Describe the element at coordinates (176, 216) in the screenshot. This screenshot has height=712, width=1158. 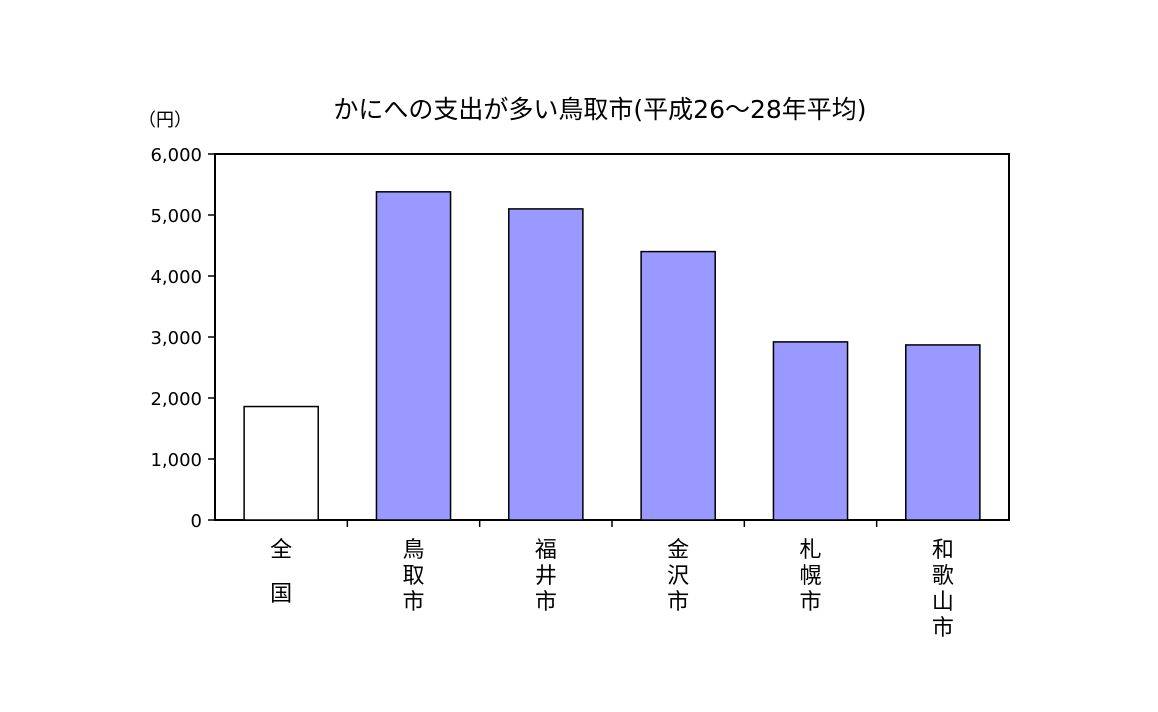
I see `y-tick-label: 5,000` at that location.